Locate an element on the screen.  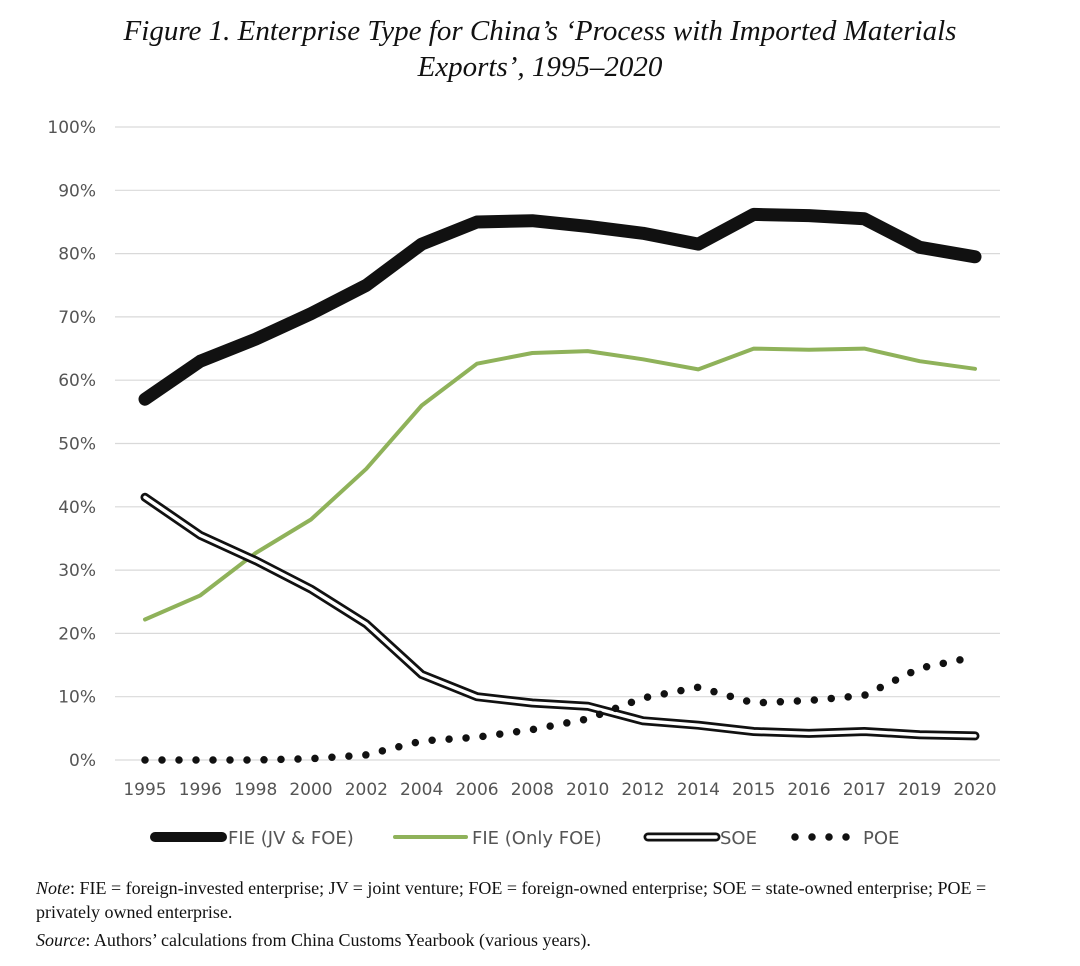
y-tick-label: 60% is located at coordinates (77, 381).